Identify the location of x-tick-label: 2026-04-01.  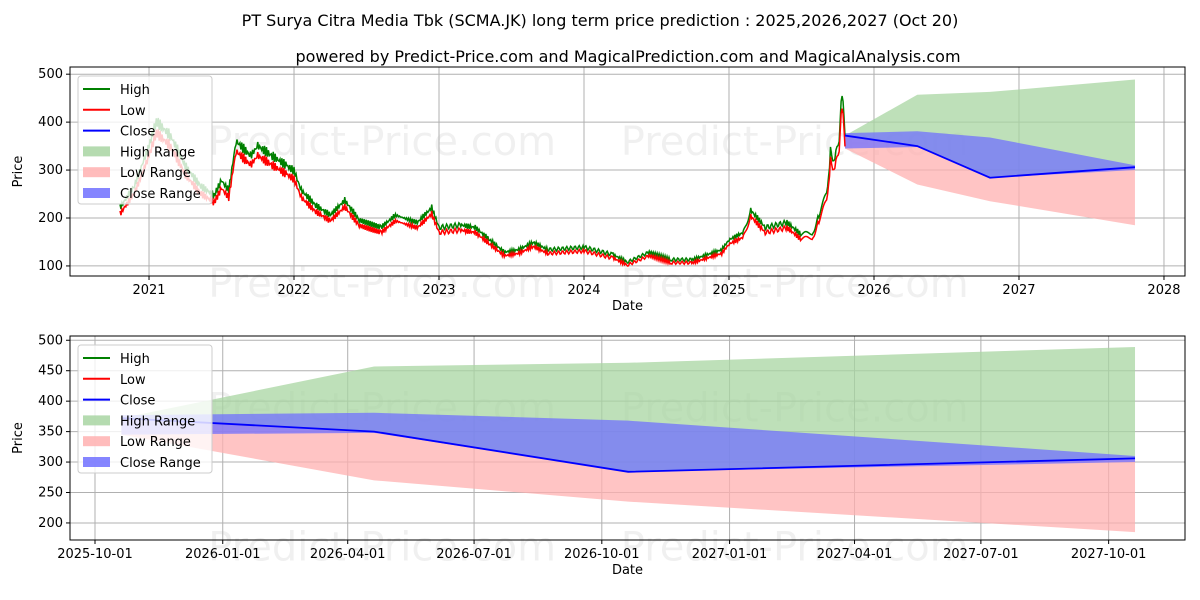
(348, 554).